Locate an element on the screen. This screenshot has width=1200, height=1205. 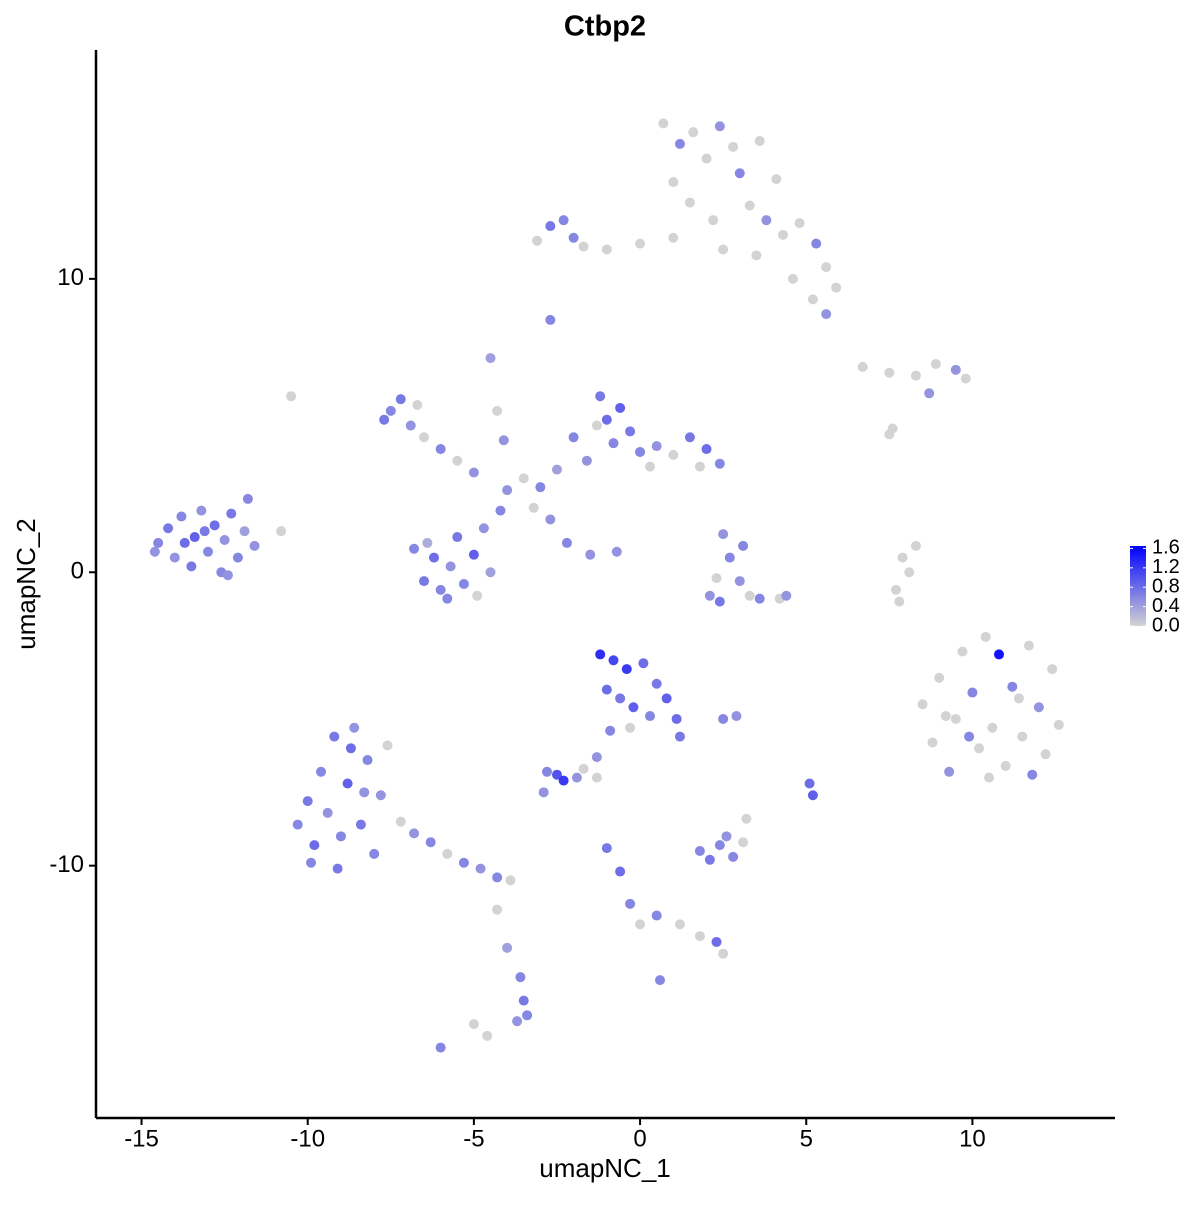
y-tick-label: -10 is located at coordinates (66, 864).